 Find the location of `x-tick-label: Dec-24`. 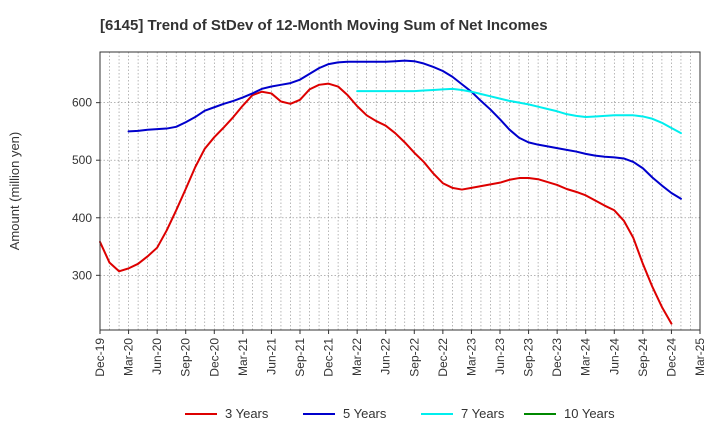

x-tick-label: Dec-24 is located at coordinates (671, 357).